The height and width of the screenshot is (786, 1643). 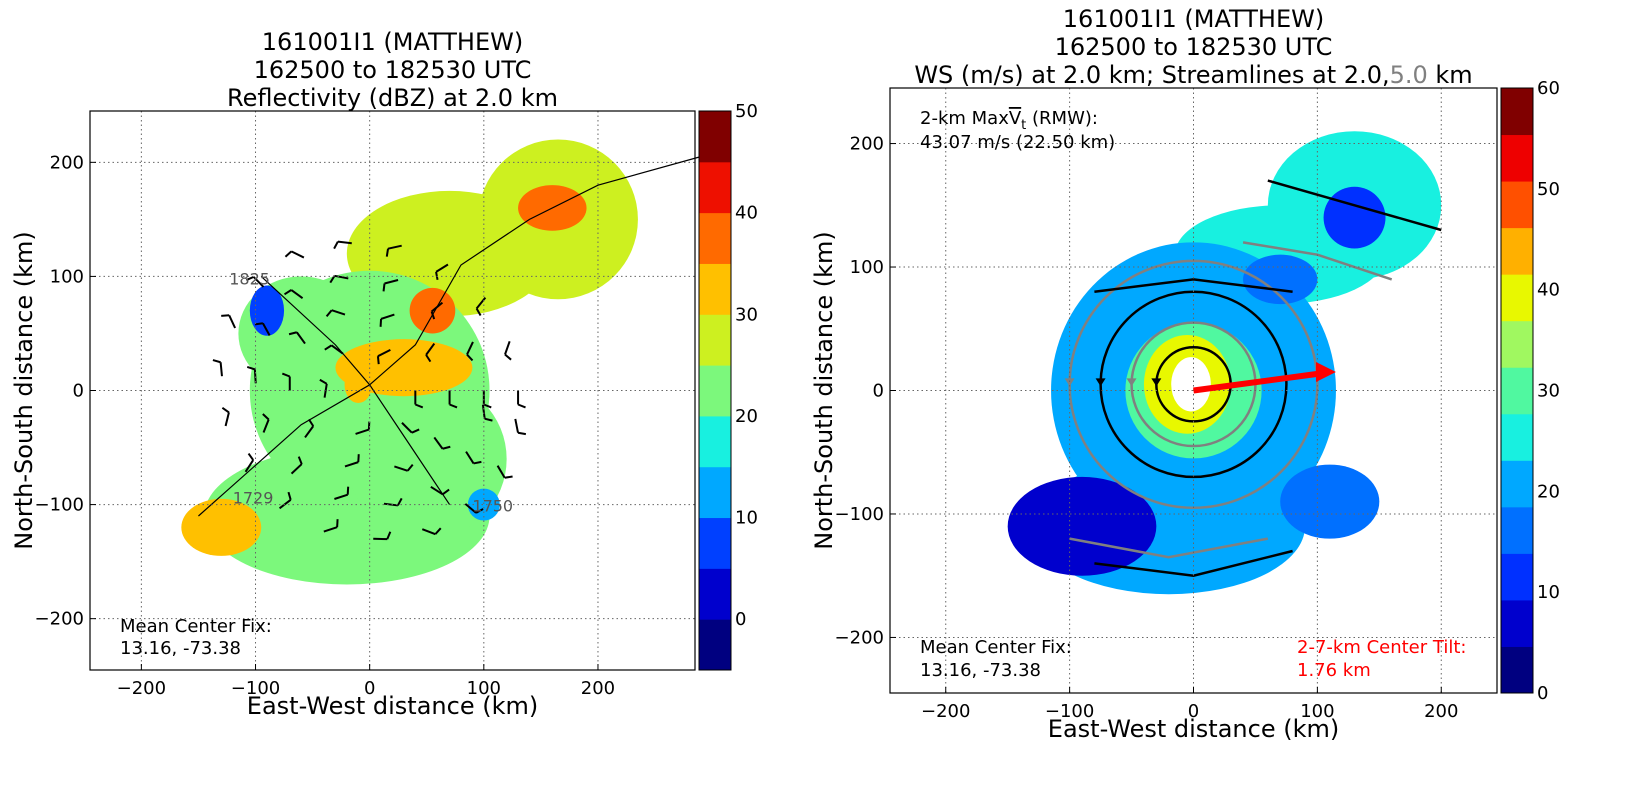 I want to click on left-field-cell, so click(x=404, y=368).